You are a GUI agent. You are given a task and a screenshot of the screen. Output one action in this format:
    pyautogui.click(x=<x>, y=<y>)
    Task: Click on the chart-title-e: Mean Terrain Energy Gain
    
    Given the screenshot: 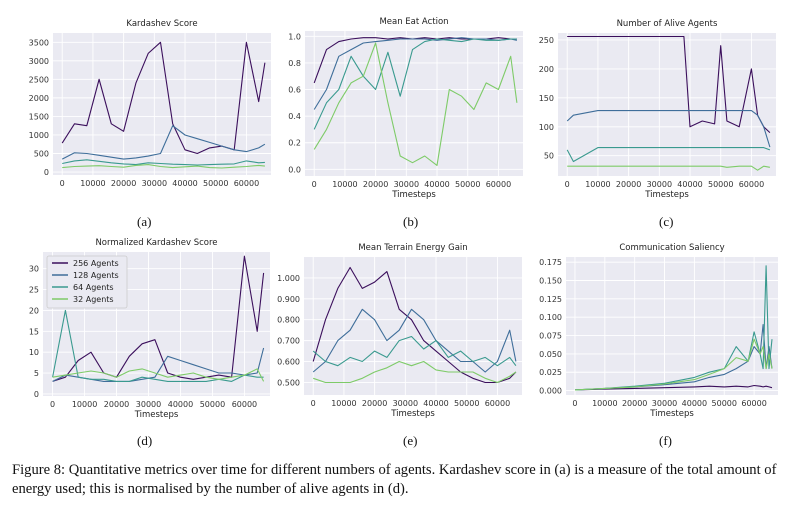 What is the action you would take?
    pyautogui.click(x=412, y=248)
    